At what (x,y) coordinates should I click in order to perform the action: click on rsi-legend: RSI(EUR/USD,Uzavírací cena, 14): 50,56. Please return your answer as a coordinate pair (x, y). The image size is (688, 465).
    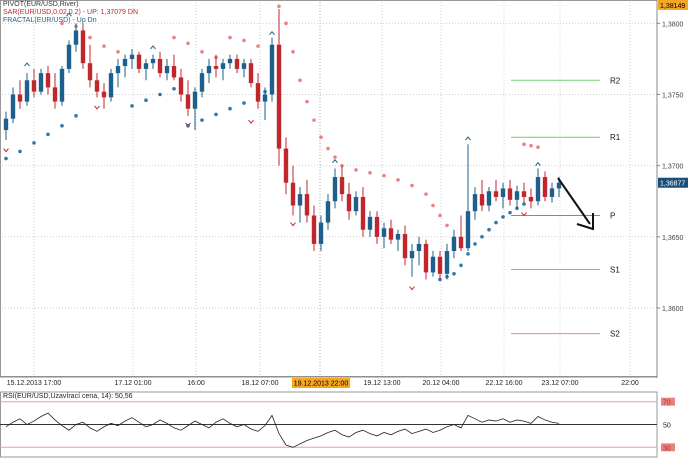
    Looking at the image, I should click on (68, 396).